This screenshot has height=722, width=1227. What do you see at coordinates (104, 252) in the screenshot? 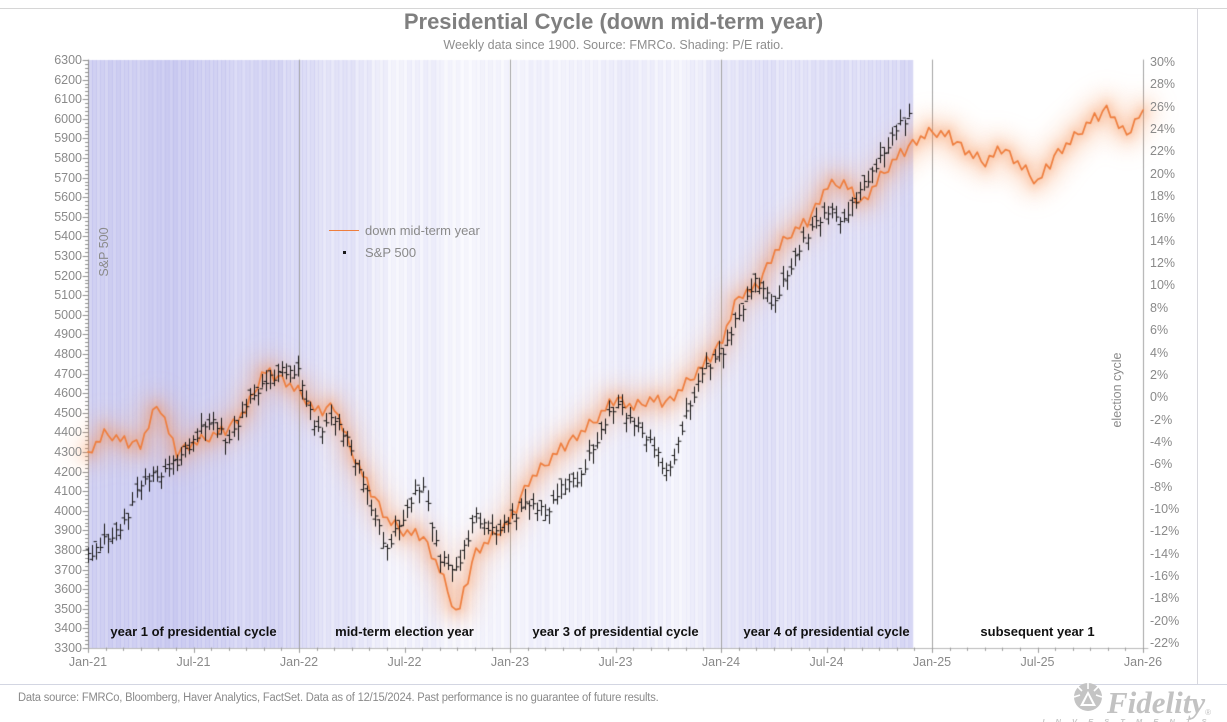
I see `left-axis-title: S&P 500` at bounding box center [104, 252].